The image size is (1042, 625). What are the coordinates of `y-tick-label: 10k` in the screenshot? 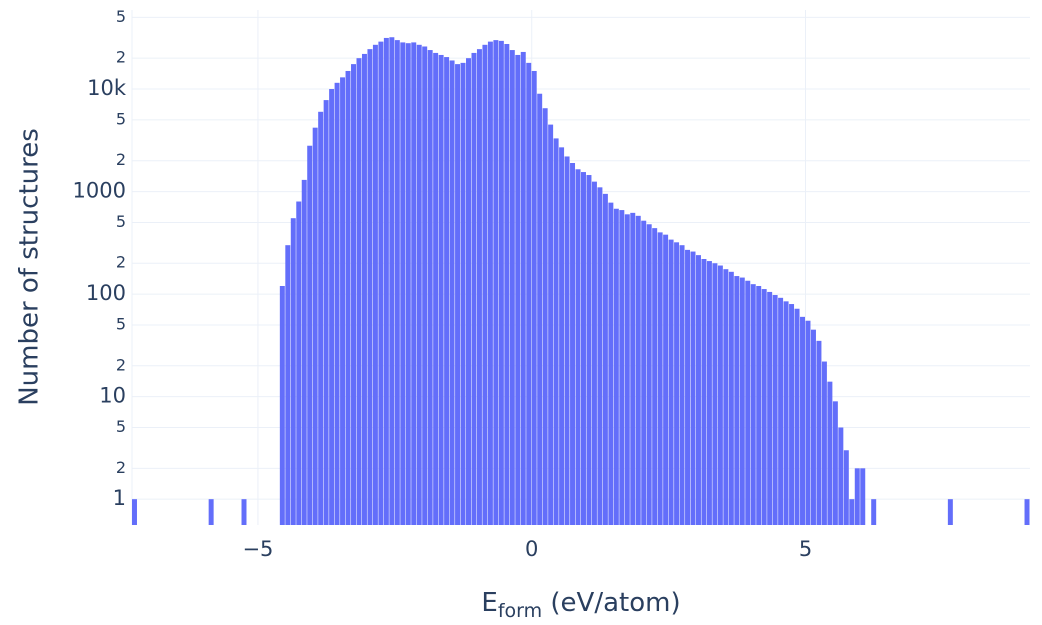 It's located at (107, 88).